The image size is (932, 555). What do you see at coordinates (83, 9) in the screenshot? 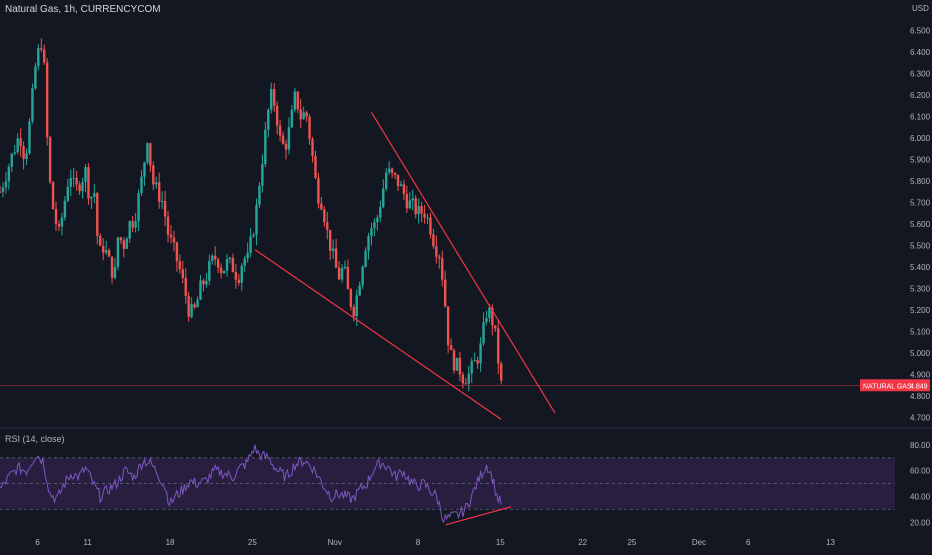
I see `chart-title: Natural Gas, 1h, CURRENCYCOM` at bounding box center [83, 9].